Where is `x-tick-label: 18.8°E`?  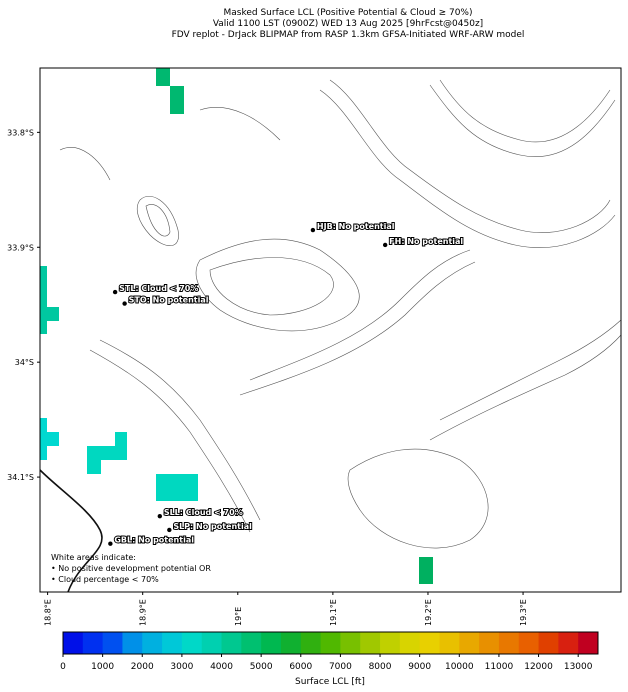
x-tick-label: 18.8°E is located at coordinates (48, 612).